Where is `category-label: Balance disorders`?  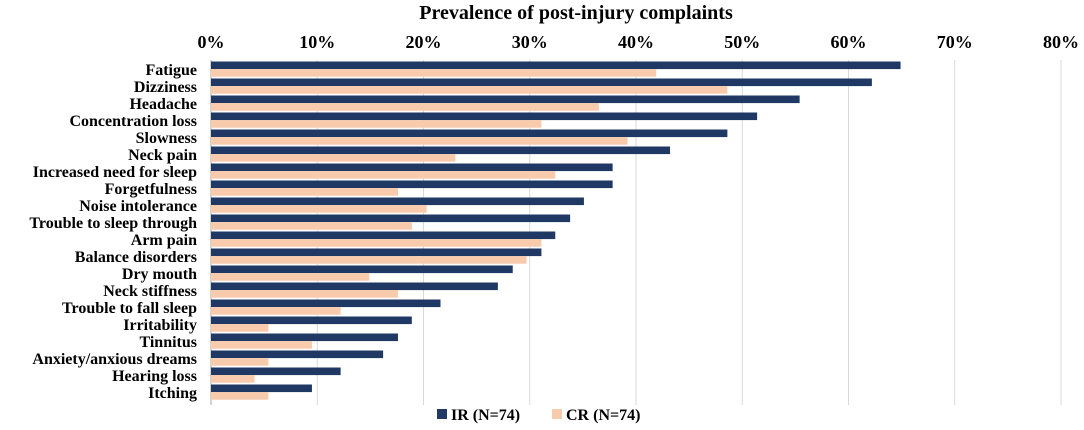
category-label: Balance disorders is located at coordinates (136, 257).